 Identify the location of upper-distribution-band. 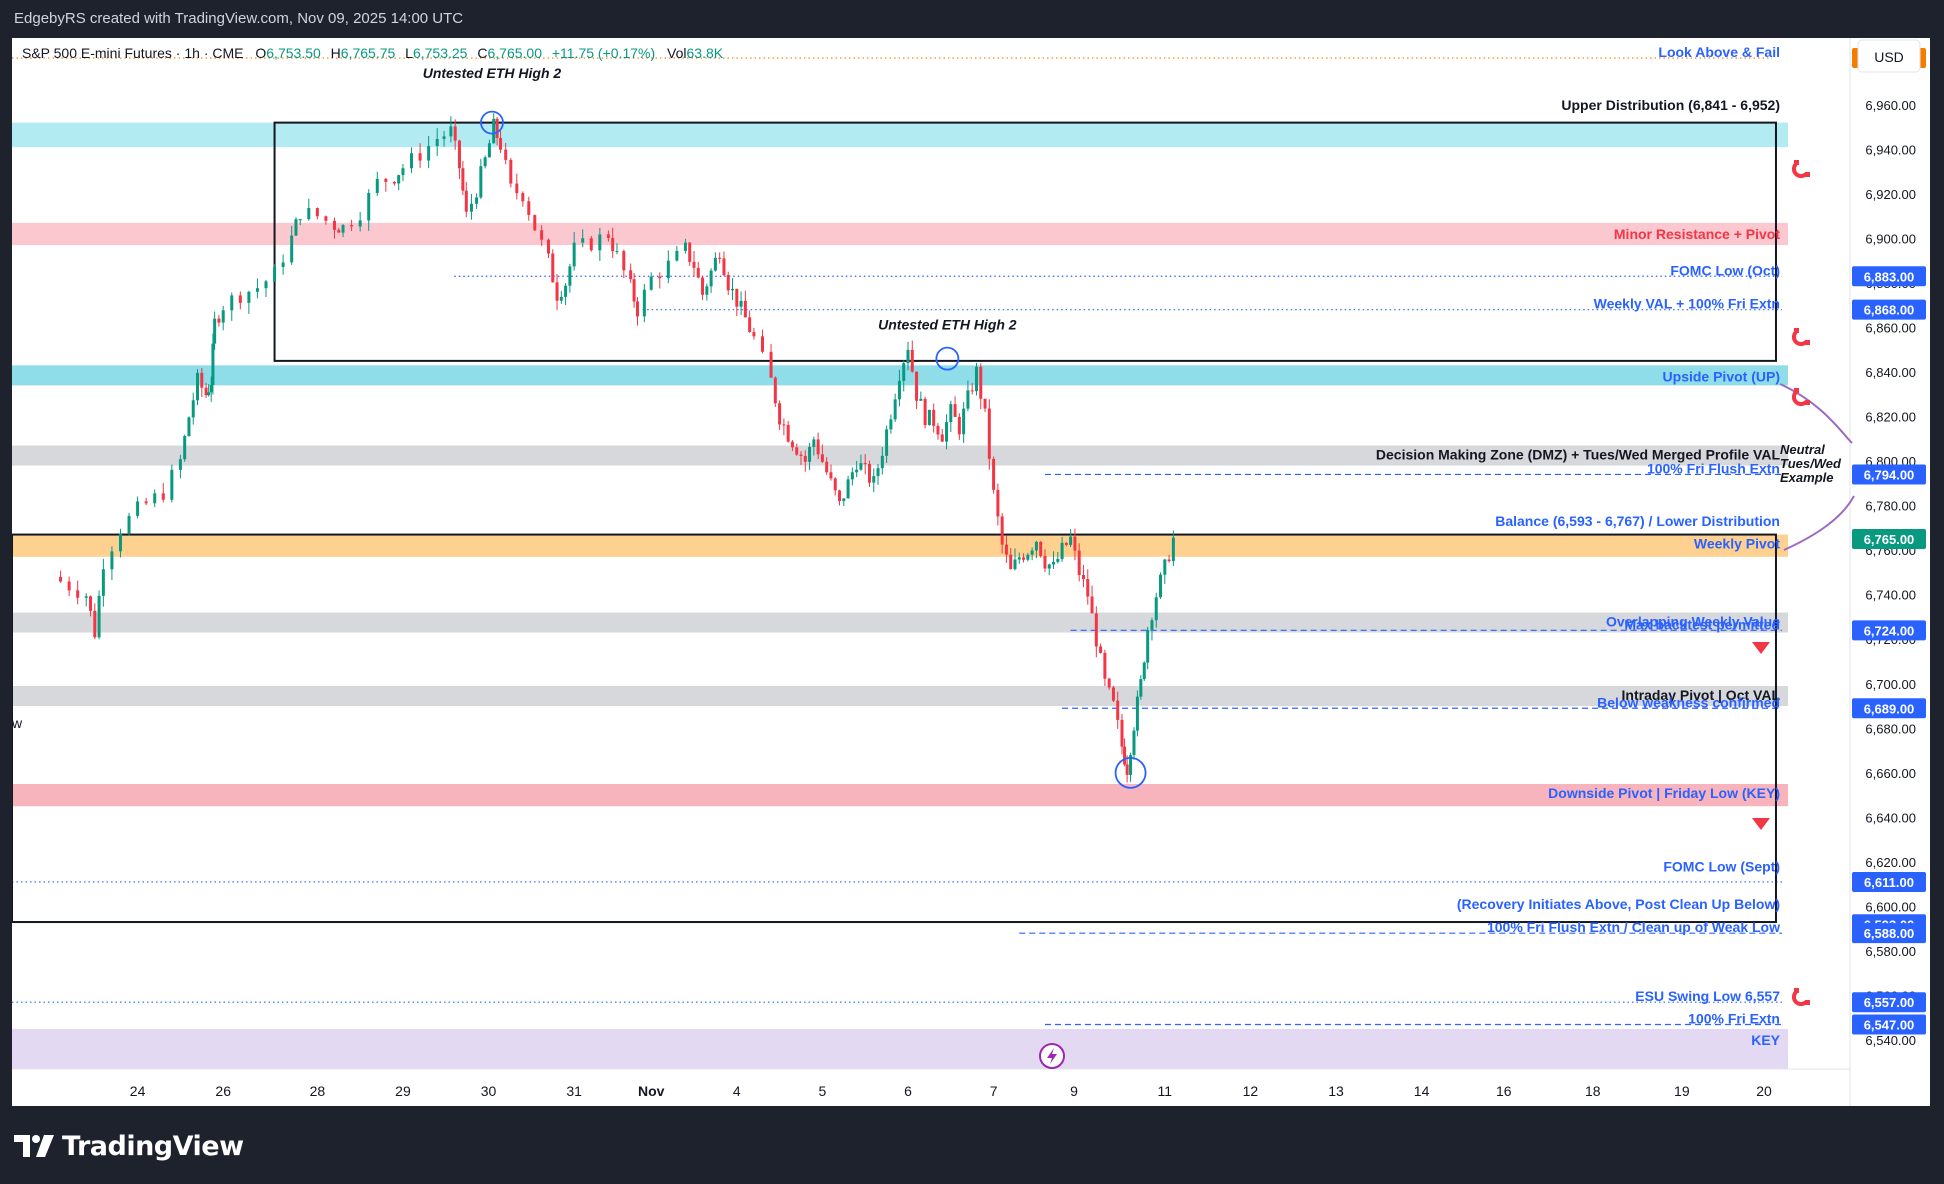
(900, 135).